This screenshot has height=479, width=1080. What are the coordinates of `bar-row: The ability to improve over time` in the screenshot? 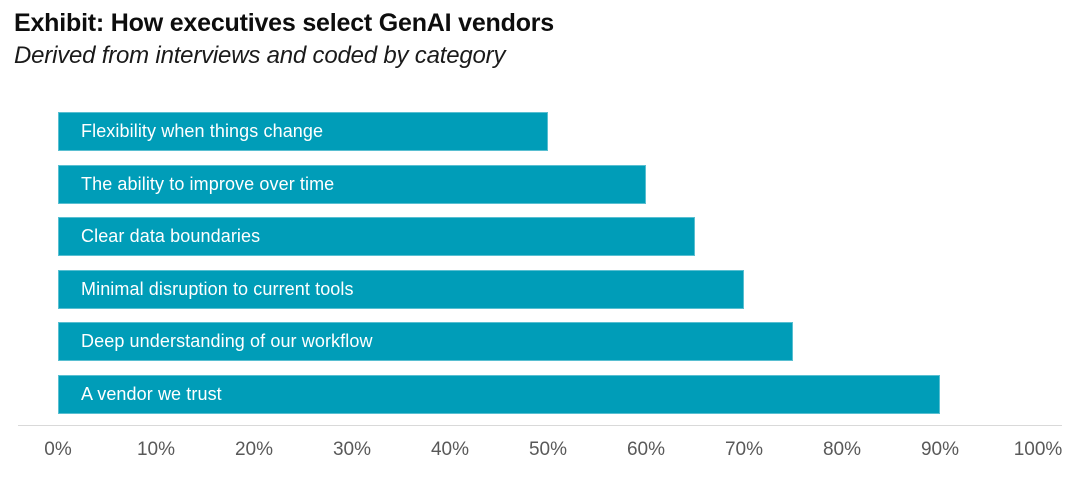 It's located at (548, 184).